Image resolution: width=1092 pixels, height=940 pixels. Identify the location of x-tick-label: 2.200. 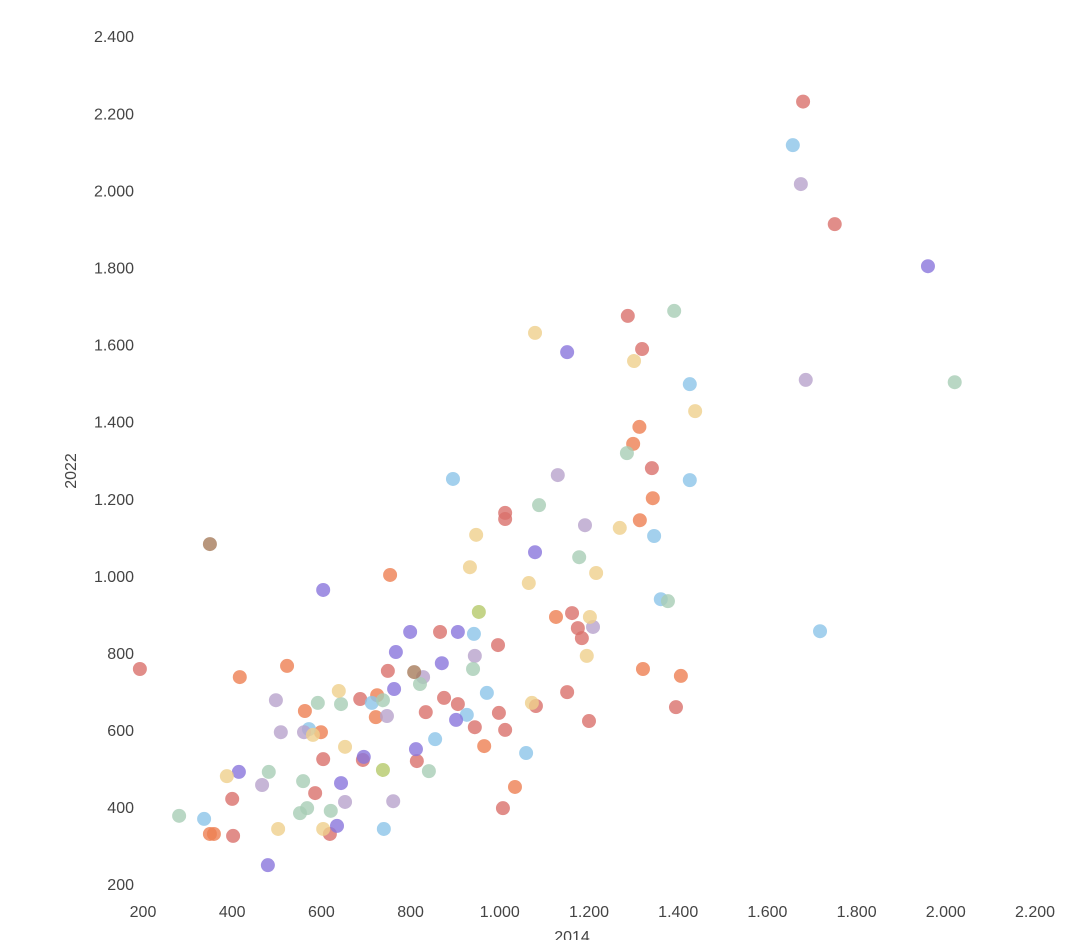
(1035, 912).